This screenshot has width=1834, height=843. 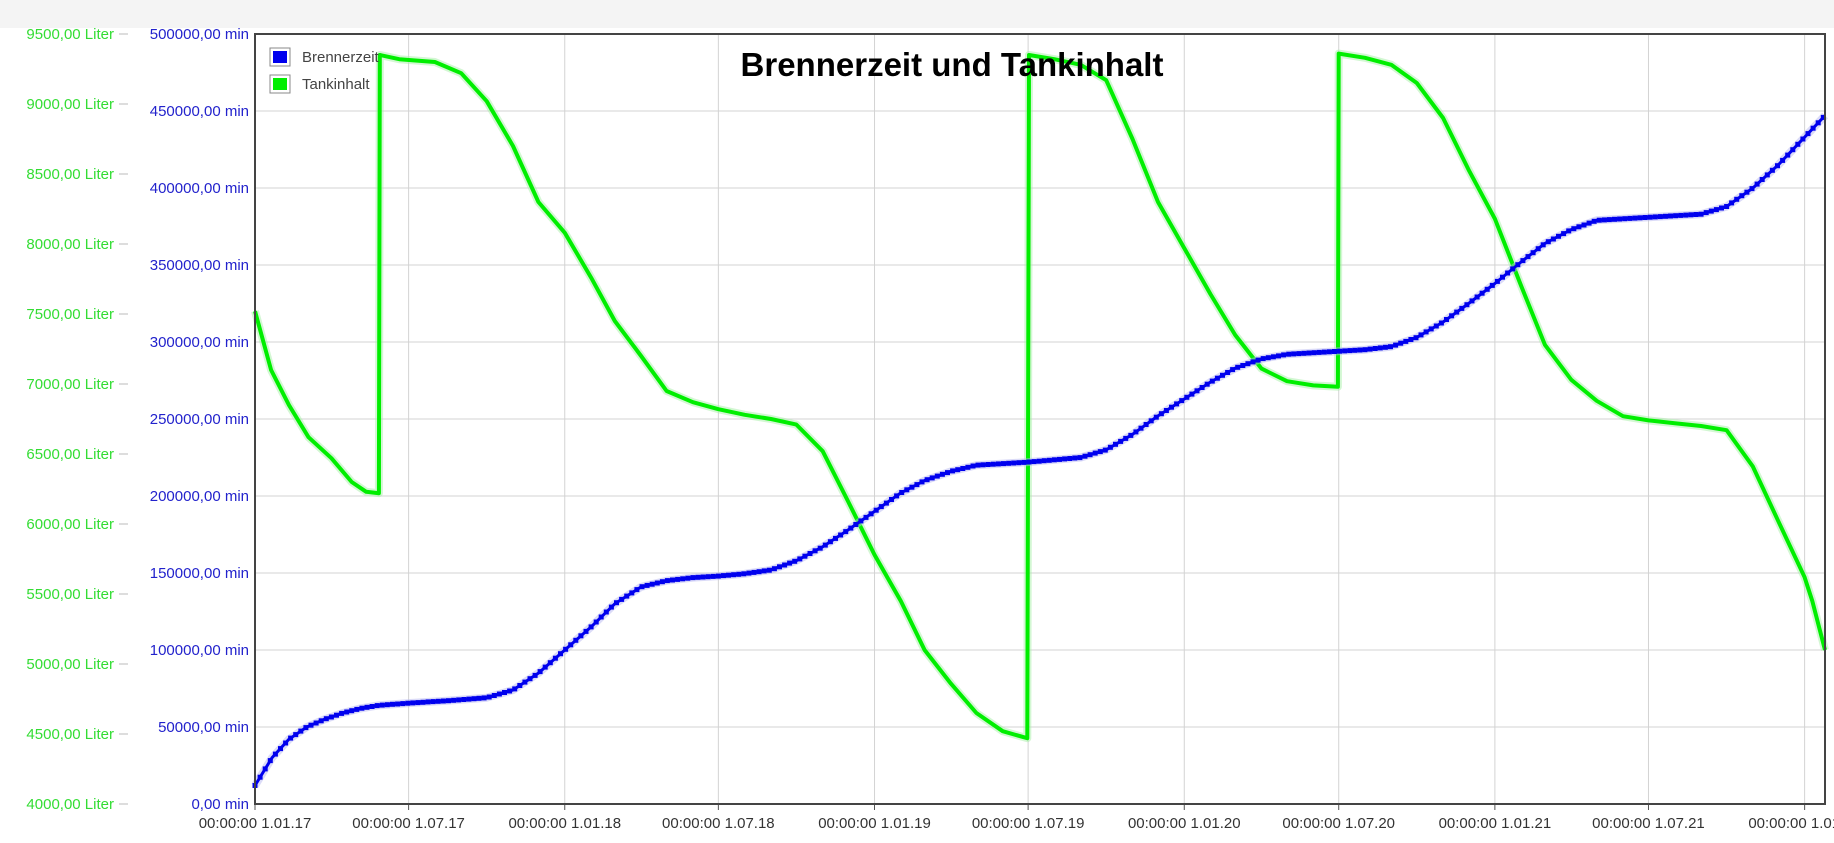 I want to click on top-strip, so click(x=917, y=14).